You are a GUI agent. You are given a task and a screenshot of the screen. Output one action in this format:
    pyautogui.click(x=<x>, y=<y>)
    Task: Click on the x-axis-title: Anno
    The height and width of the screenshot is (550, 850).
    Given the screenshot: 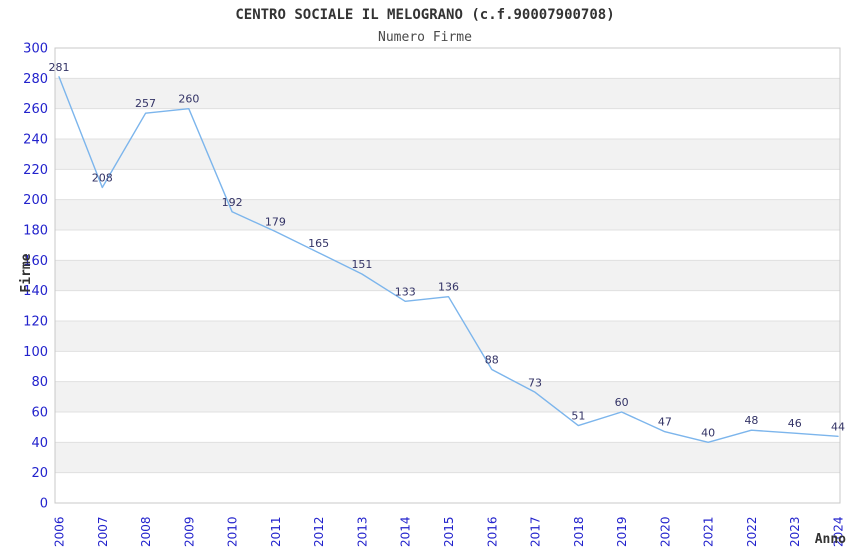 What is the action you would take?
    pyautogui.click(x=830, y=539)
    